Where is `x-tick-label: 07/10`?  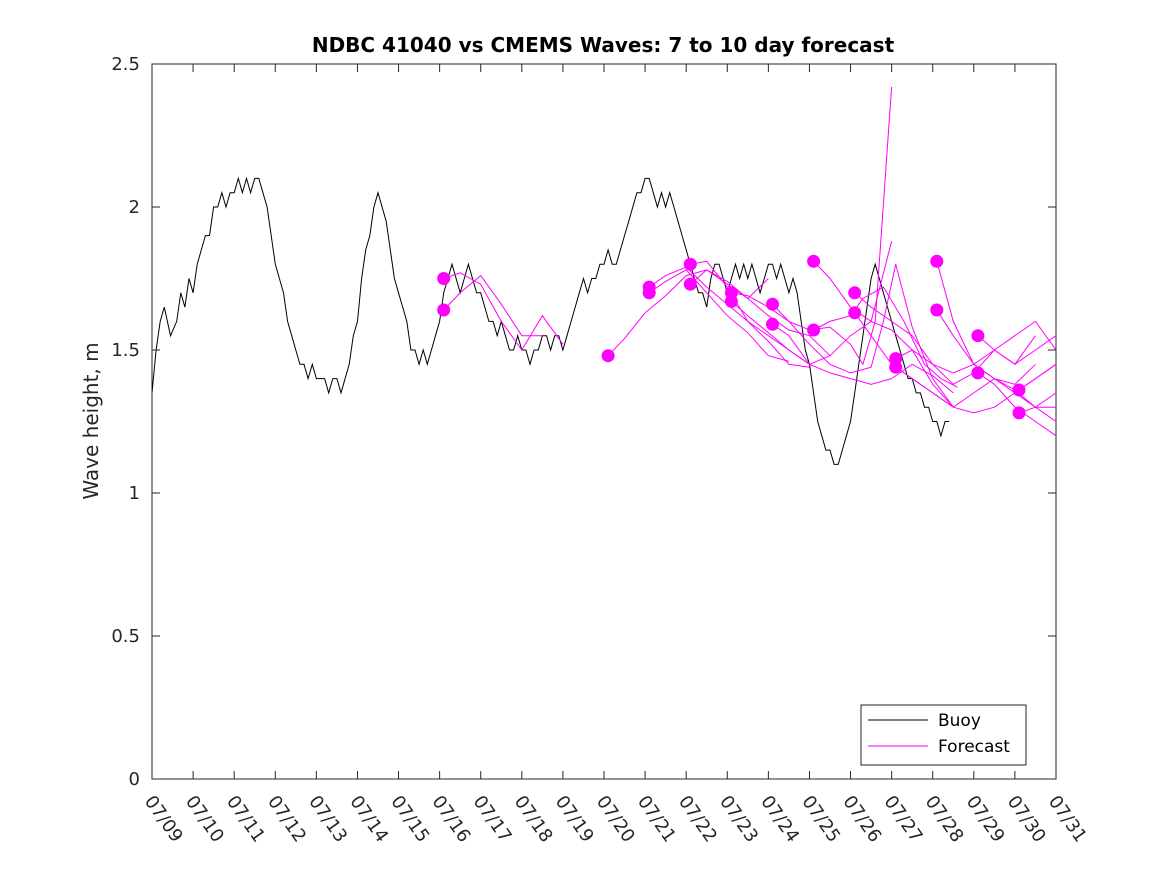
x-tick-label: 07/10 is located at coordinates (204, 819).